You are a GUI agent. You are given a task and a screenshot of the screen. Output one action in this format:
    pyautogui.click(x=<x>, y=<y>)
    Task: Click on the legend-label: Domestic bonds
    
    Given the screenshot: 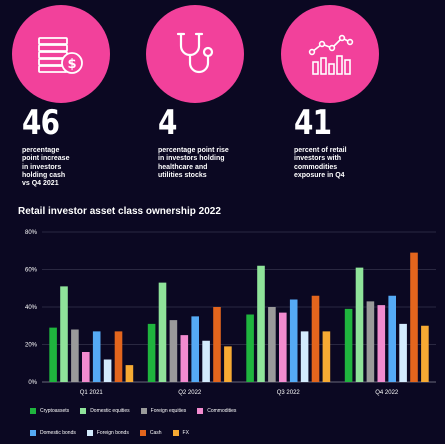 What is the action you would take?
    pyautogui.click(x=58, y=433)
    